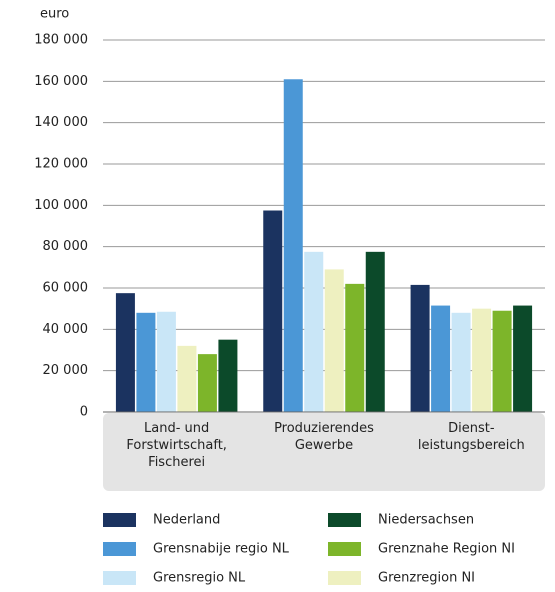 This screenshot has width=555, height=592. I want to click on category-band, so click(324, 452).